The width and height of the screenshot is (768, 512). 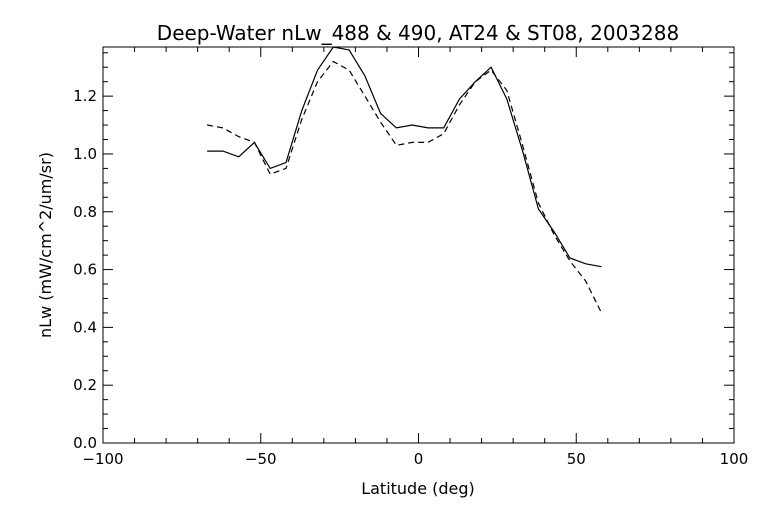 I want to click on y-tick-label: 0.4, so click(x=85, y=327).